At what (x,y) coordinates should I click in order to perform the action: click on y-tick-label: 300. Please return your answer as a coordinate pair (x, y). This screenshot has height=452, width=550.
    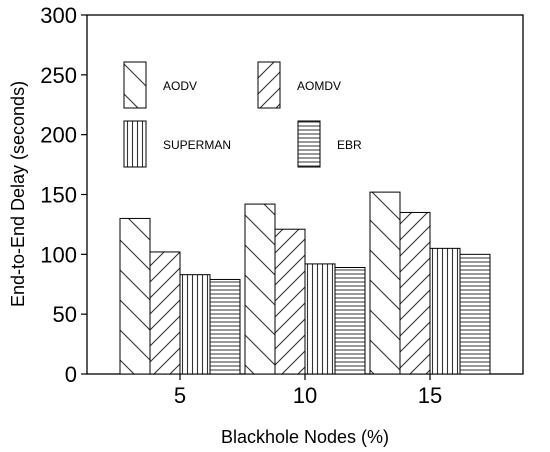
    Looking at the image, I should click on (58, 15).